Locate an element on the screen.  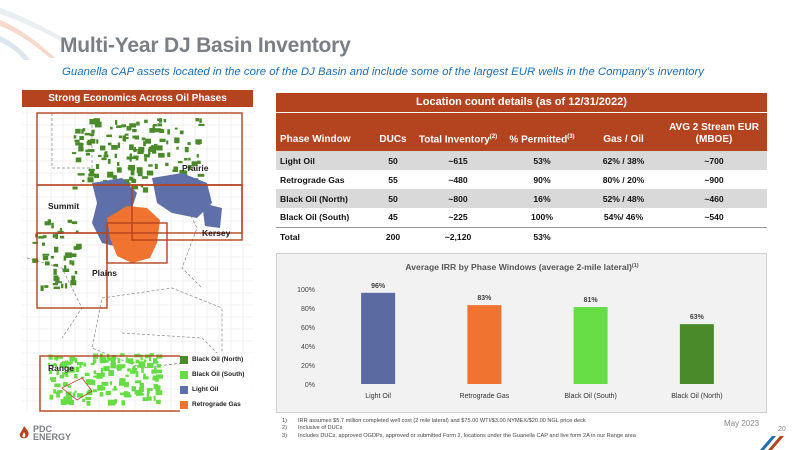
cell-gas-oil: 80% / 20% is located at coordinates (623, 179).